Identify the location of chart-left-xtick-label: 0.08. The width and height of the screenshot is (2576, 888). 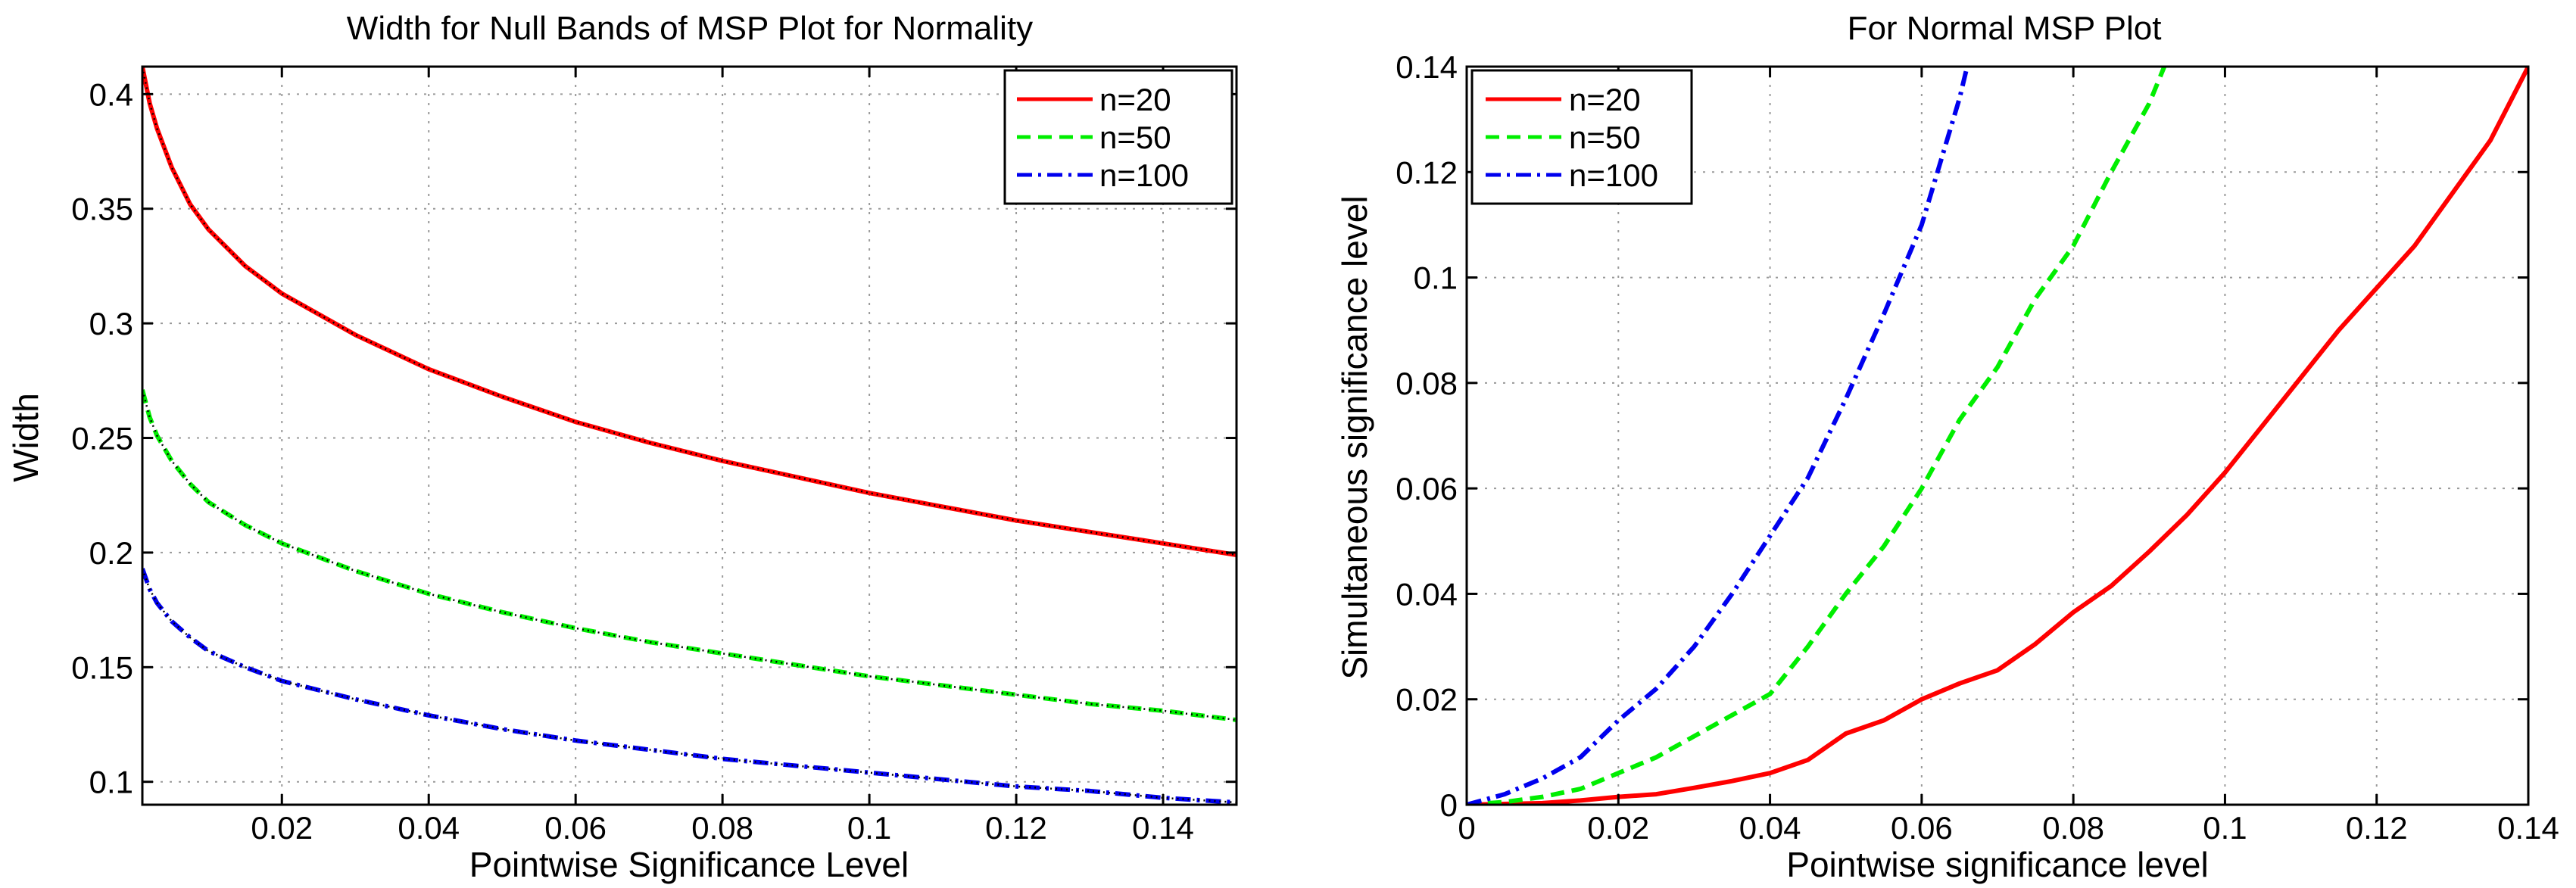
(722, 828).